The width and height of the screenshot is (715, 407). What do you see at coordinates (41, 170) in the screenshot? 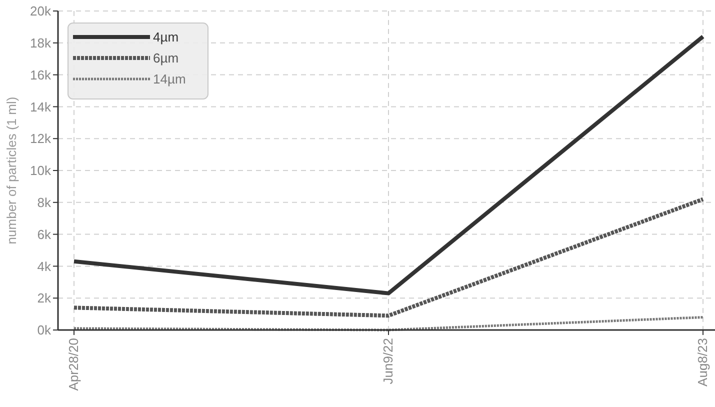
I see `y-tick-label: 10k` at bounding box center [41, 170].